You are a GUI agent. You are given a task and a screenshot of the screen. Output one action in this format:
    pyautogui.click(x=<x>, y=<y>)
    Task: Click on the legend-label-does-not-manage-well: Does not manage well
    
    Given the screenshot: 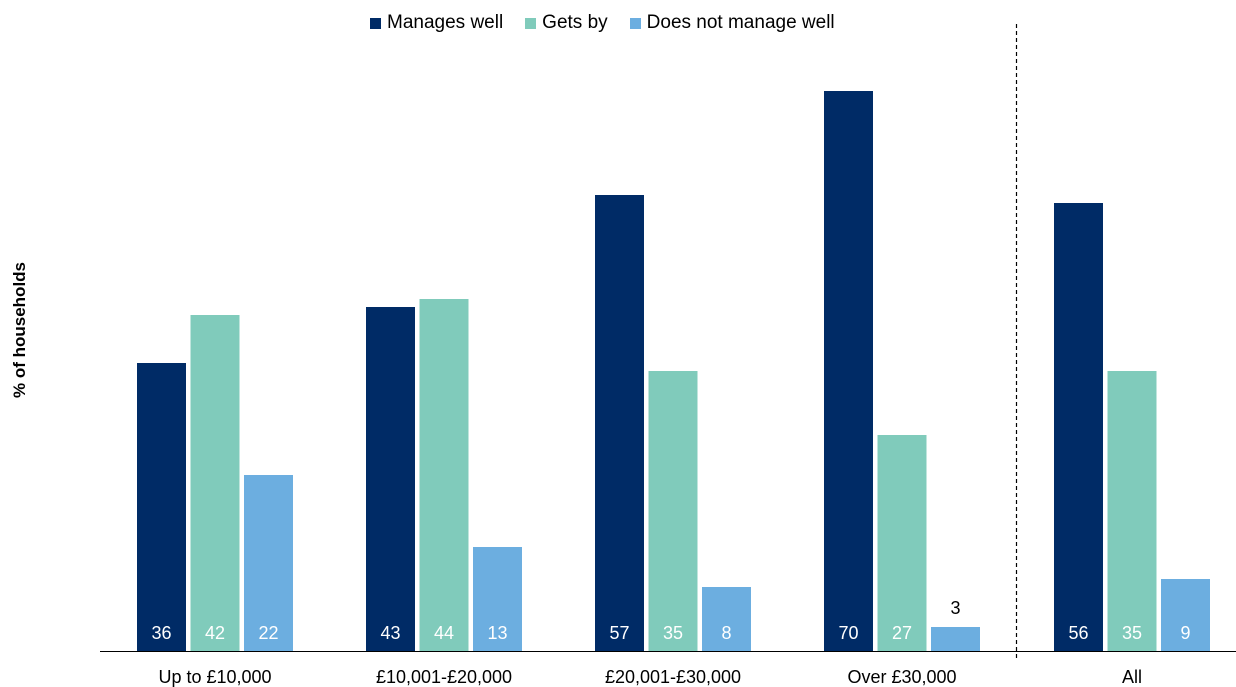 What is the action you would take?
    pyautogui.click(x=740, y=22)
    